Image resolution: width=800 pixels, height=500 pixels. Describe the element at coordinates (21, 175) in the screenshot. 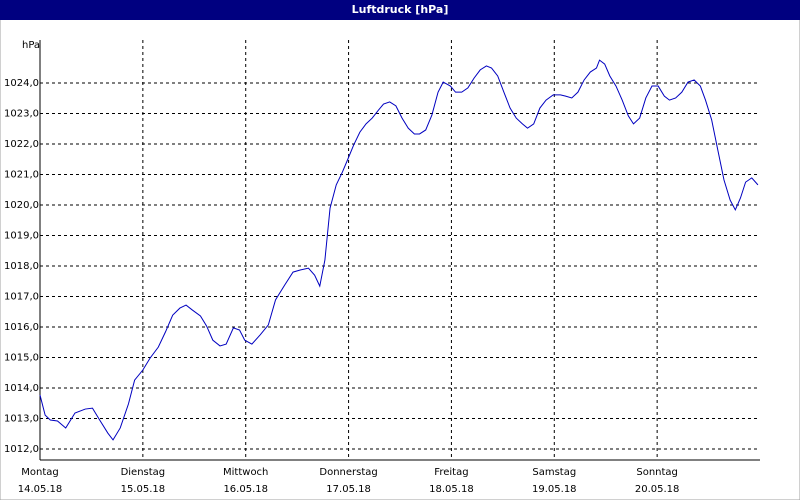

I see `y-tick-label: 1021,0` at that location.